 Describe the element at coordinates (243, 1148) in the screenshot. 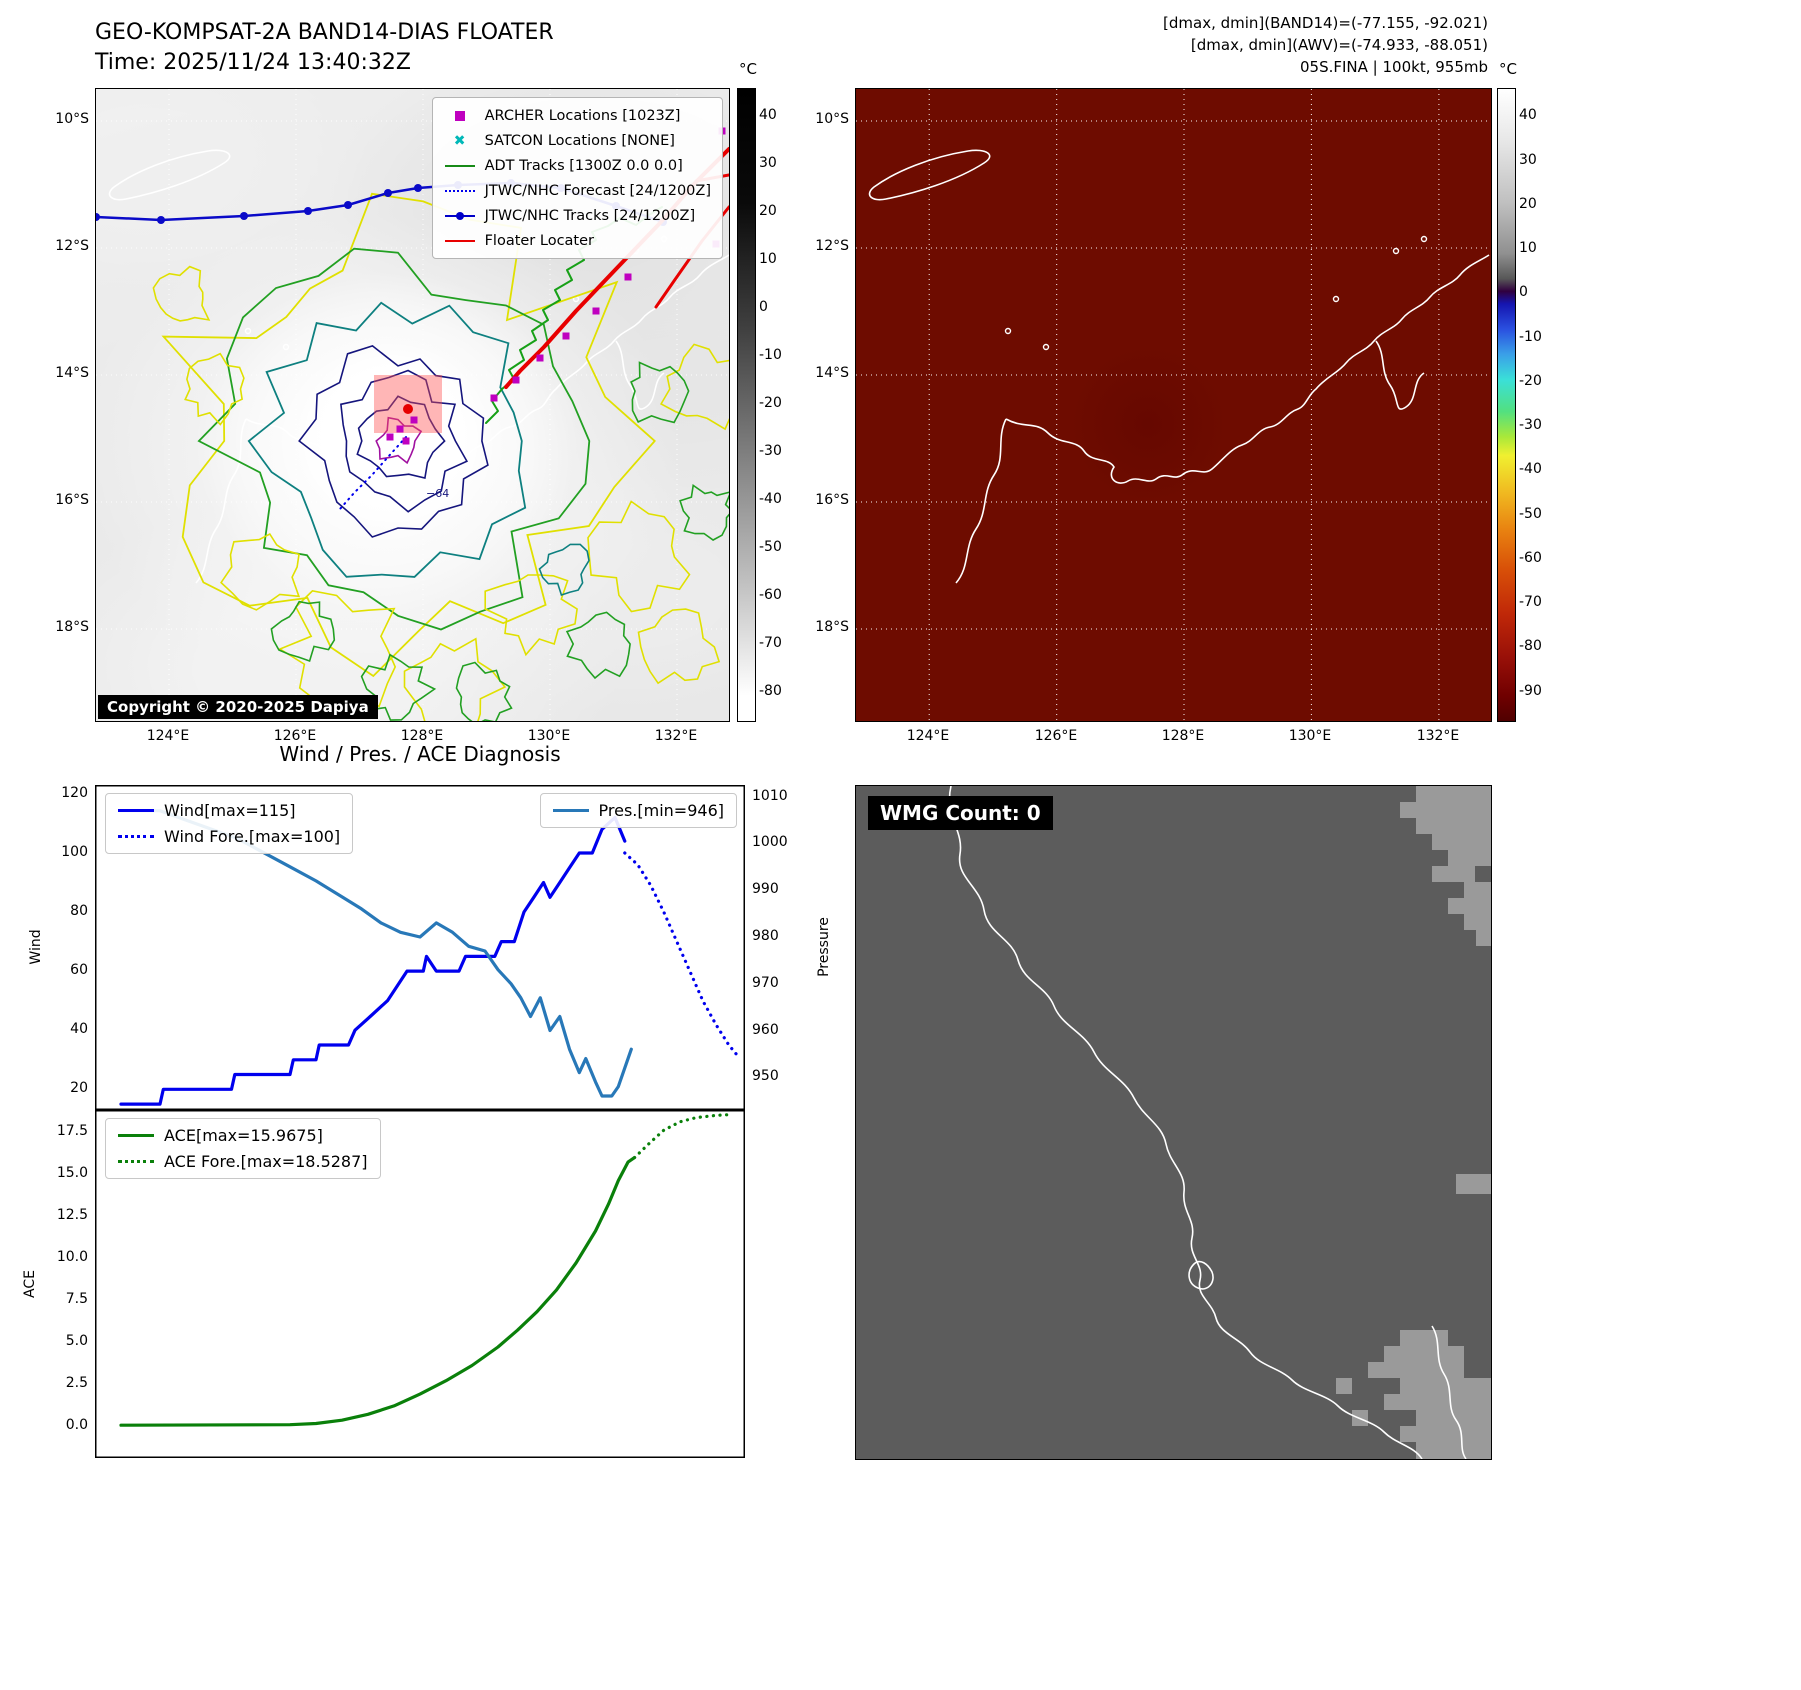

I see `chart-legend: ACE[max=15.9675] ACE Fore.[max=18.5287]` at that location.